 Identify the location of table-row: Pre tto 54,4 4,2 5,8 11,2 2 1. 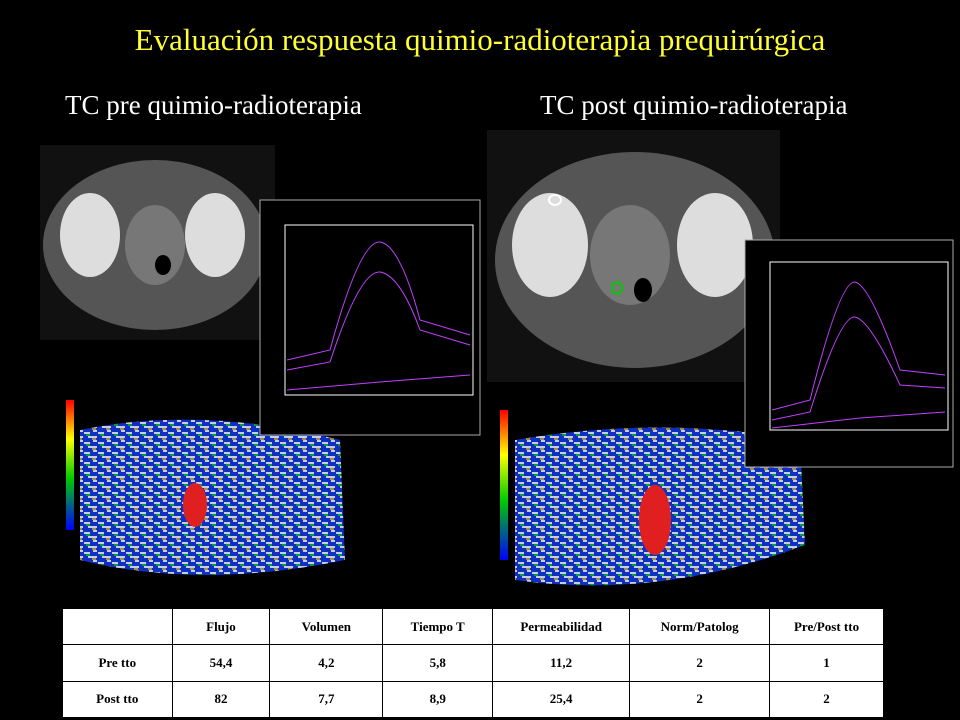
(473, 663).